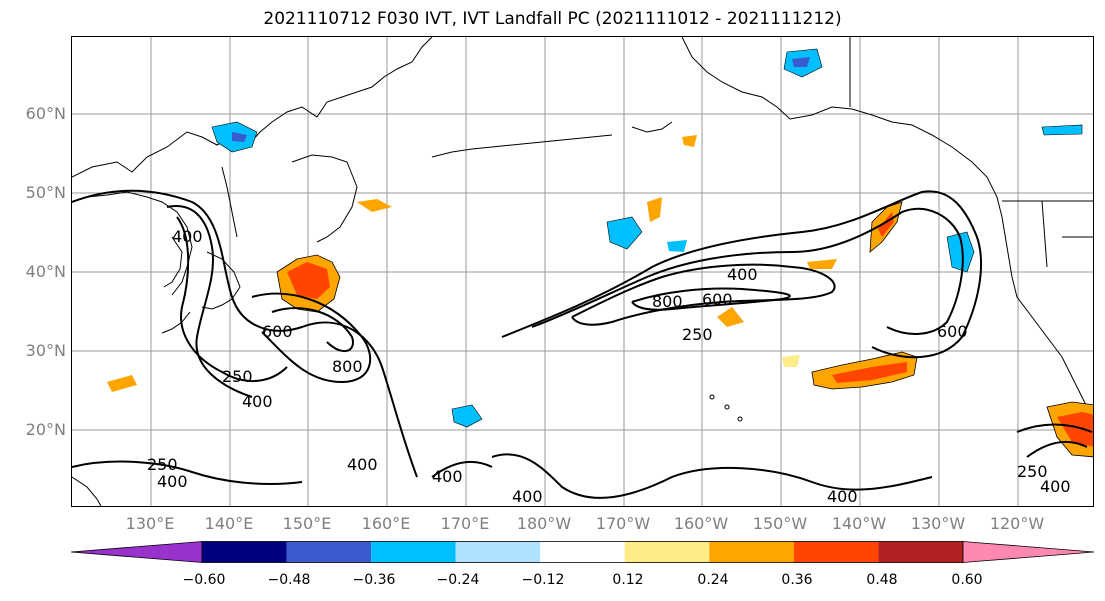 This screenshot has width=1105, height=601. Describe the element at coordinates (623, 523) in the screenshot. I see `lon-label: 170°W` at that location.